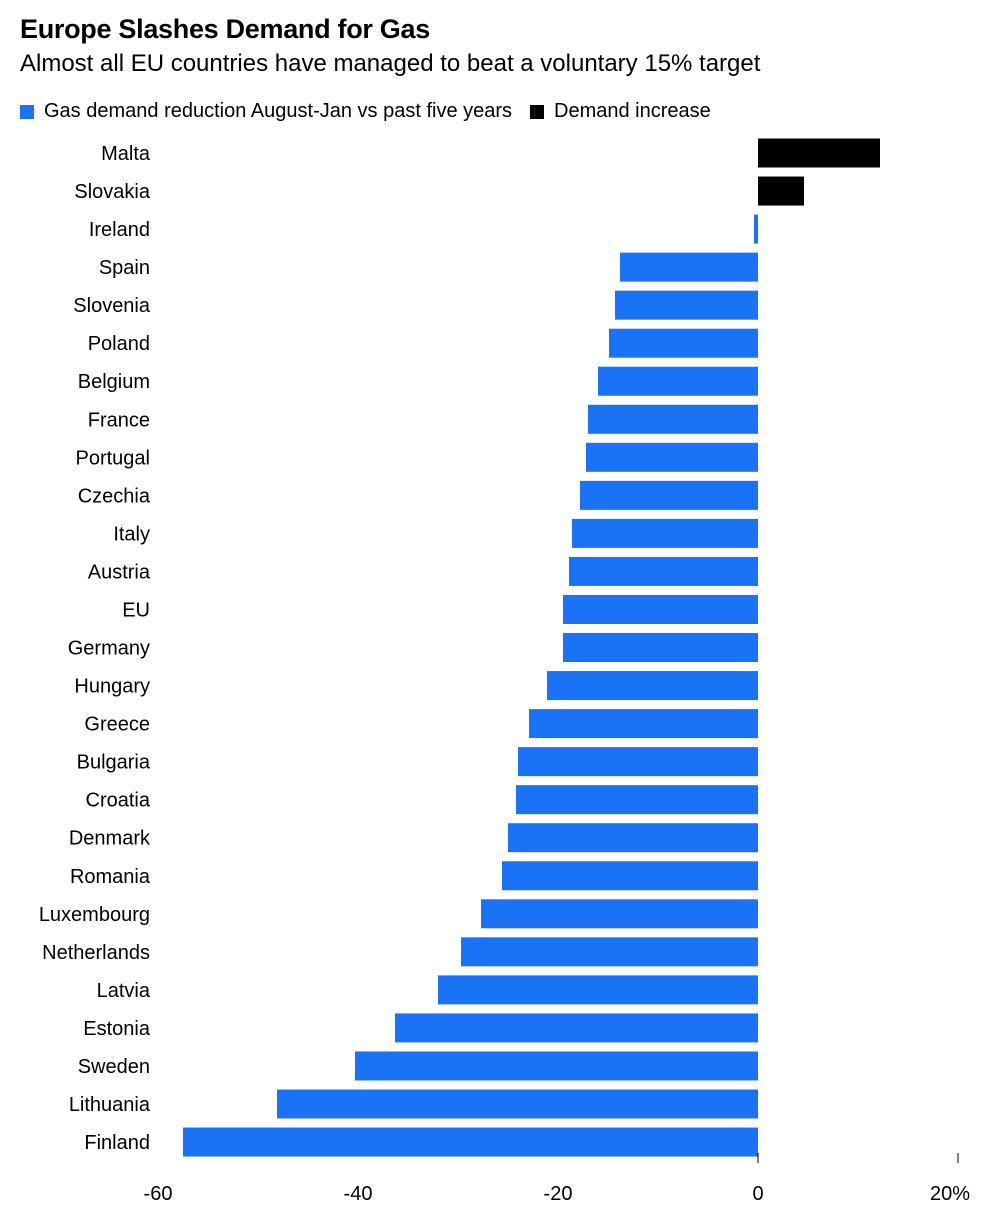 The image size is (982, 1216). What do you see at coordinates (689, 267) in the screenshot?
I see `bar-spain` at bounding box center [689, 267].